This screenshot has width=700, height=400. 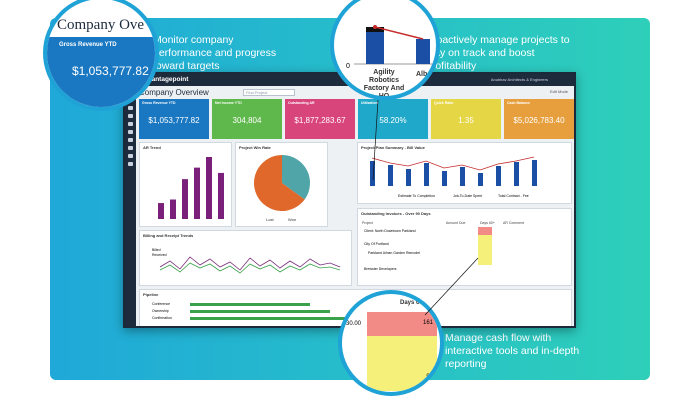 What do you see at coordinates (487, 223) in the screenshot?
I see `col-days-60: Days 60+` at bounding box center [487, 223].